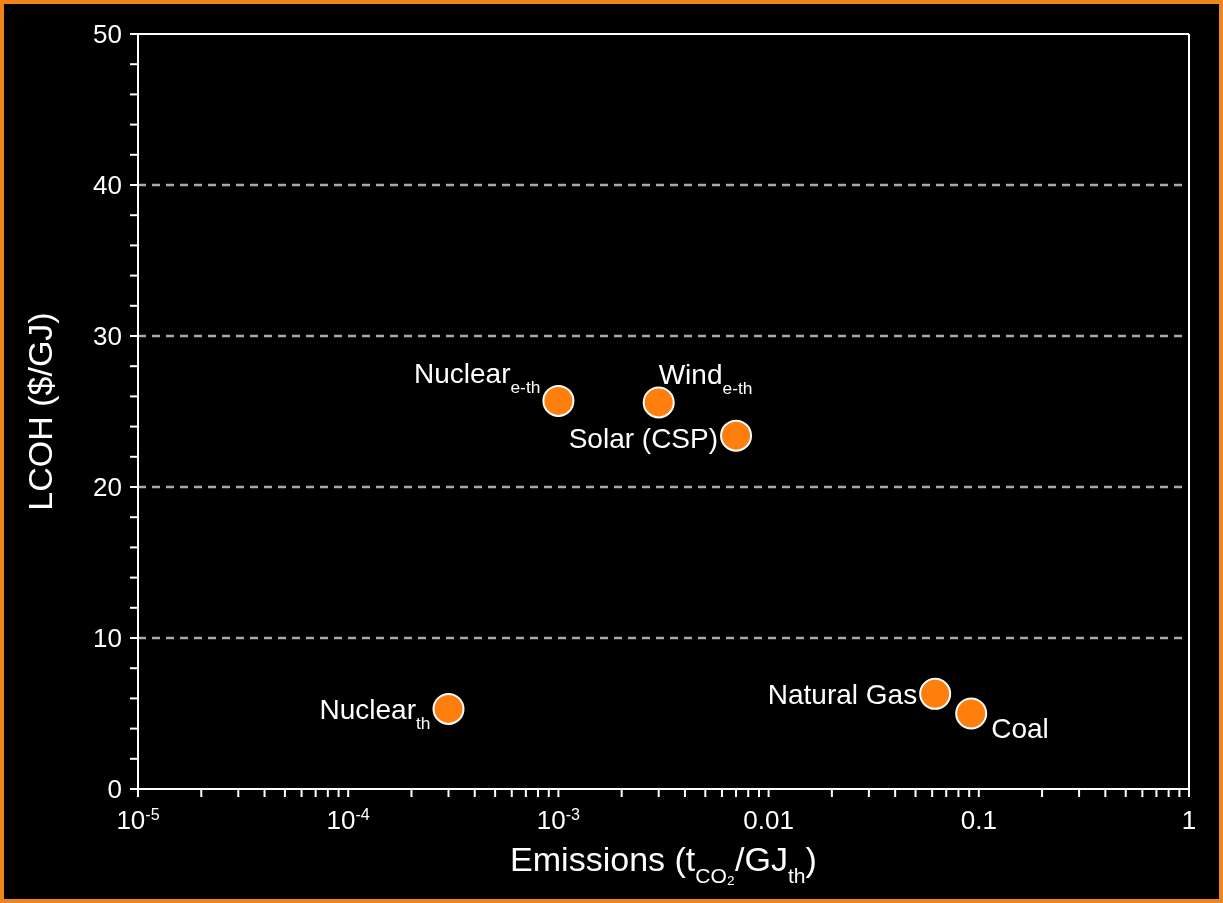  I want to click on y-tick-label: 0, so click(114, 789).